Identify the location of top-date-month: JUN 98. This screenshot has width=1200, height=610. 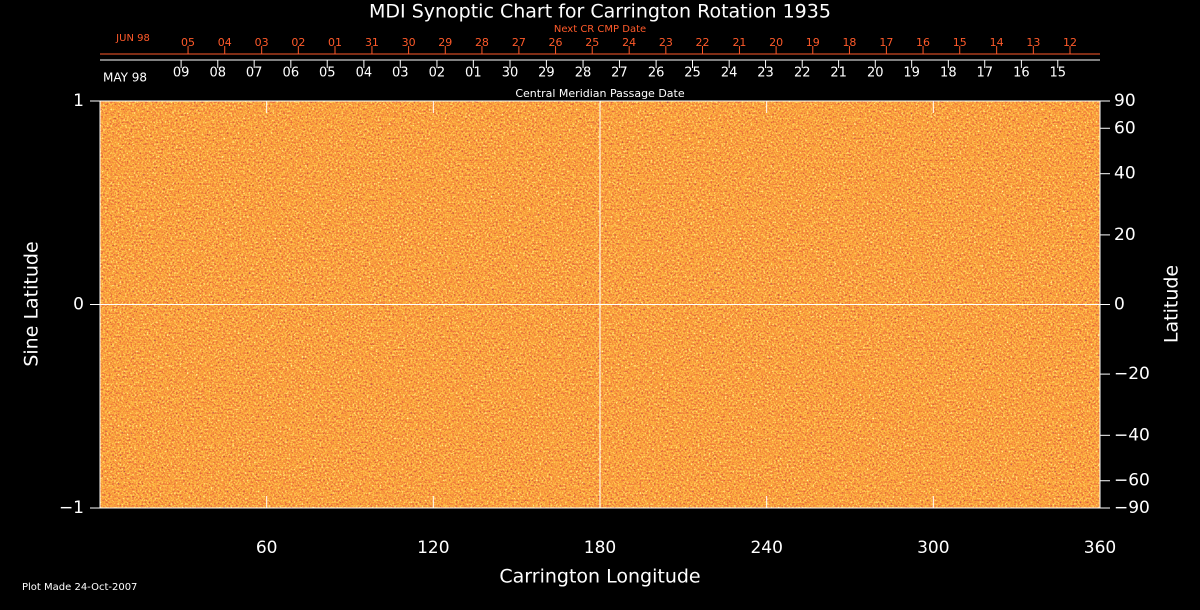
(132, 38).